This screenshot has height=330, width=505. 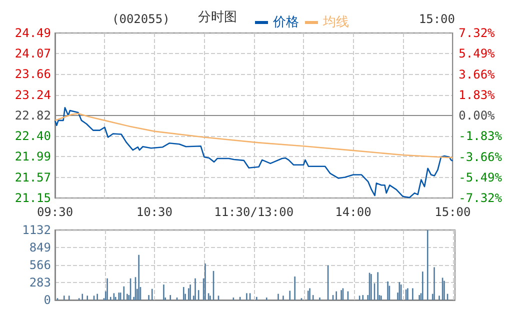 I want to click on legend-label: 价格, so click(x=285, y=22).